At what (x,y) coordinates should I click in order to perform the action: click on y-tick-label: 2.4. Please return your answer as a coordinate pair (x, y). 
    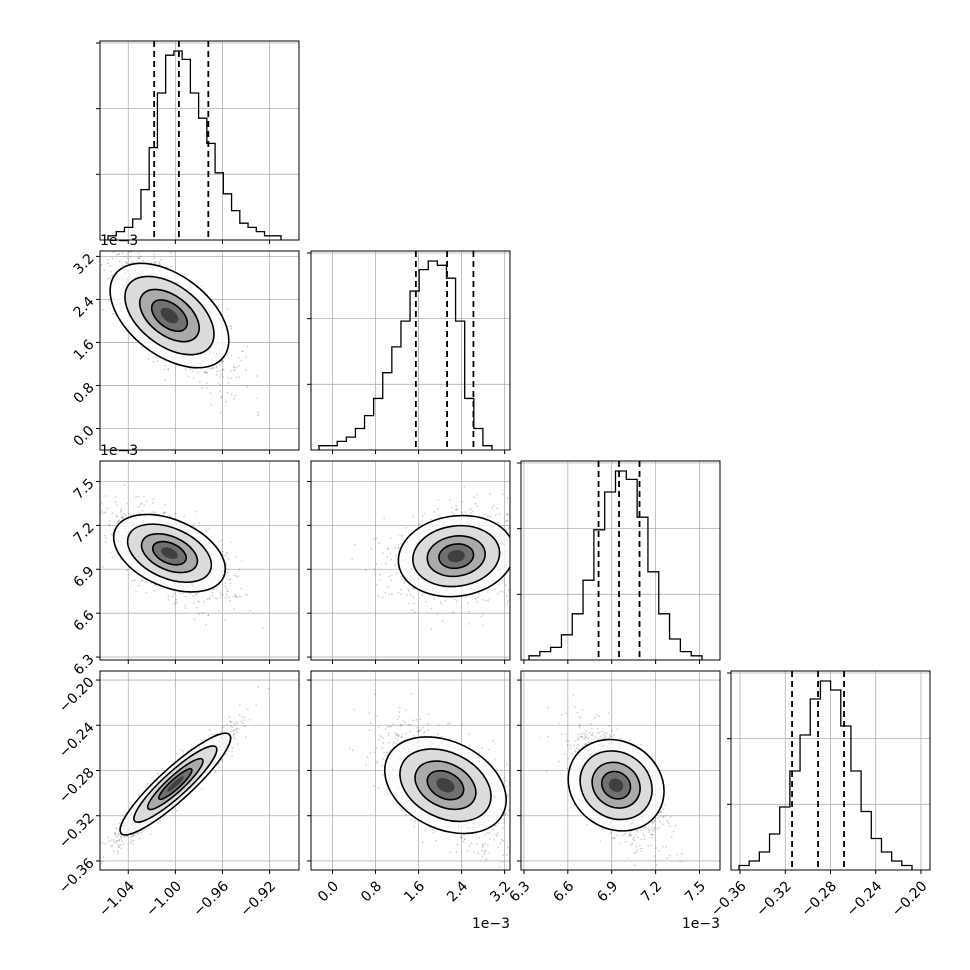
    Looking at the image, I should click on (84, 307).